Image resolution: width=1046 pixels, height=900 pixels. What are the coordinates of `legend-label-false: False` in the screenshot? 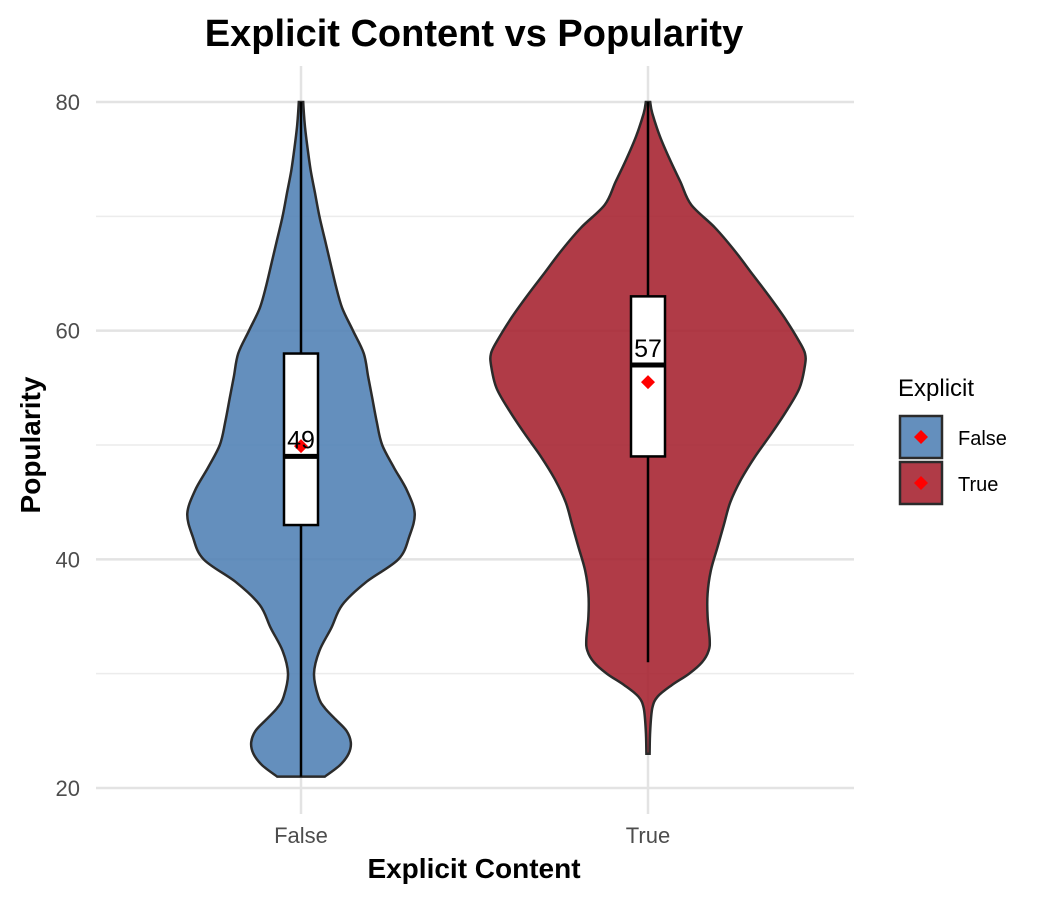 It's located at (982, 439).